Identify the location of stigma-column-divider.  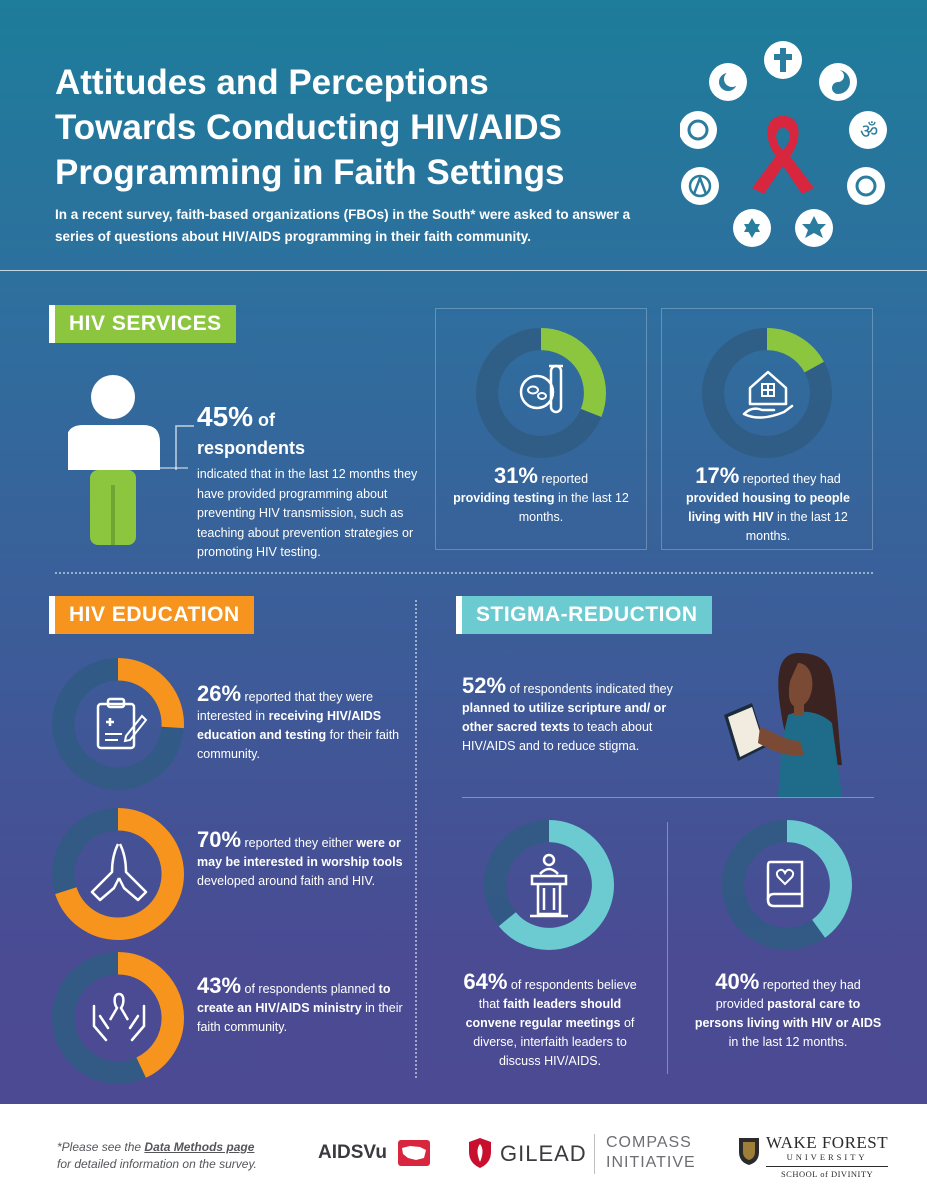
(667, 948).